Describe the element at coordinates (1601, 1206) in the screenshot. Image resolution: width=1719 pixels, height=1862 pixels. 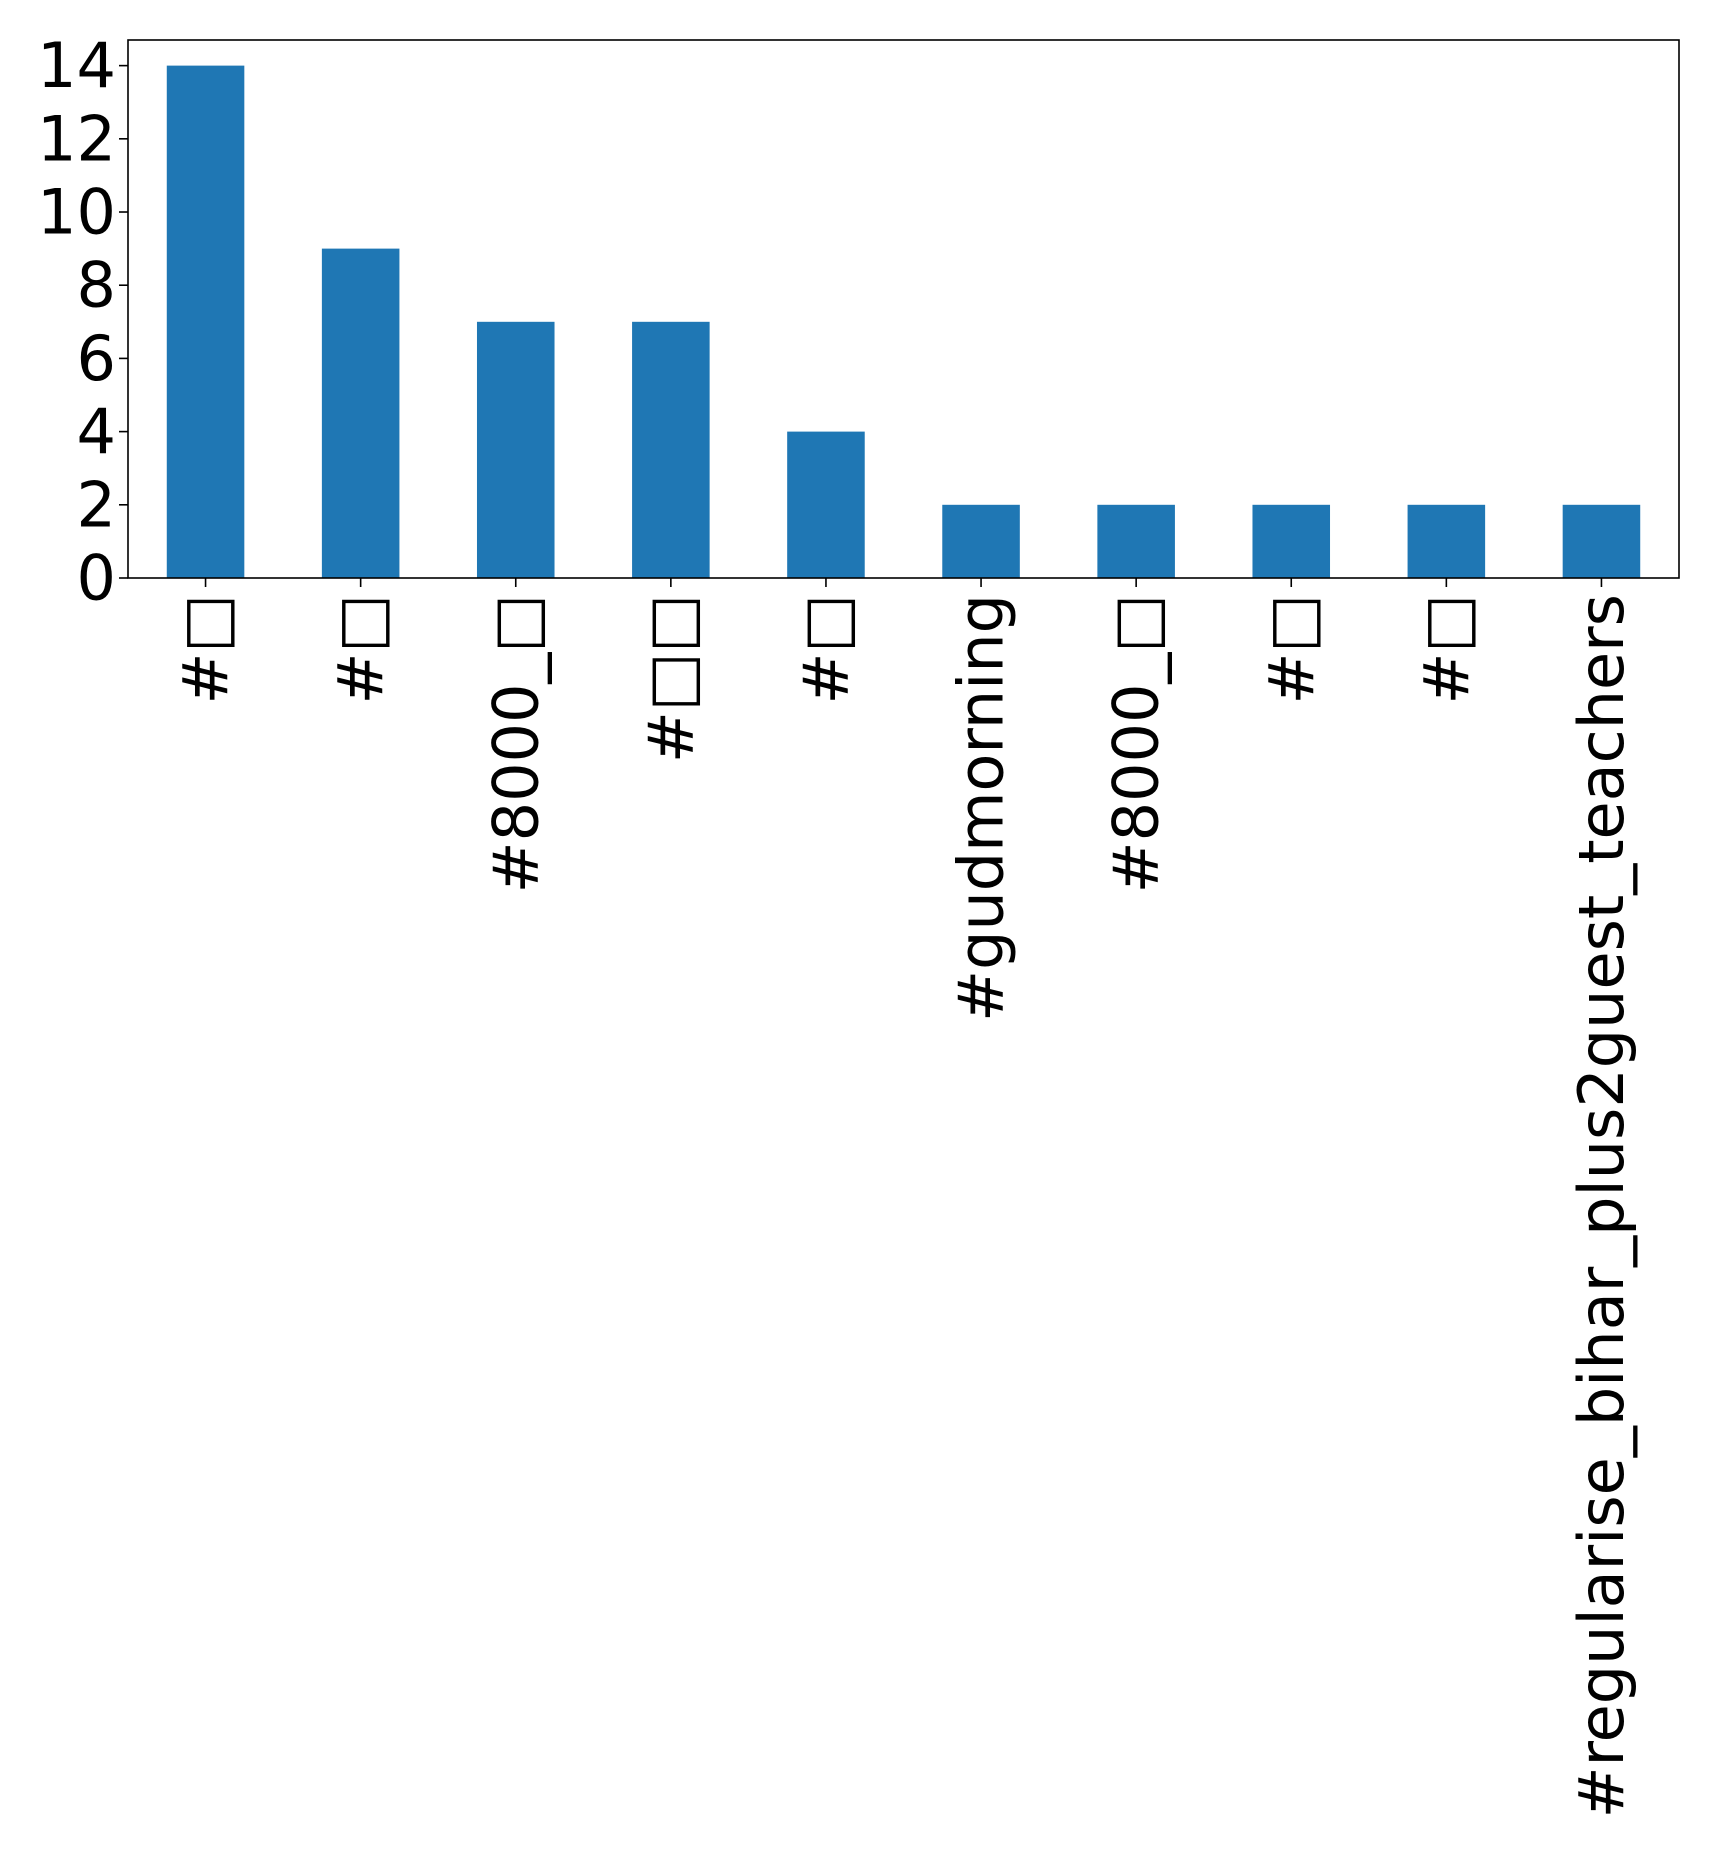
I see `x-tick-label: #regularise_bihar_plus2guest_teachers` at that location.